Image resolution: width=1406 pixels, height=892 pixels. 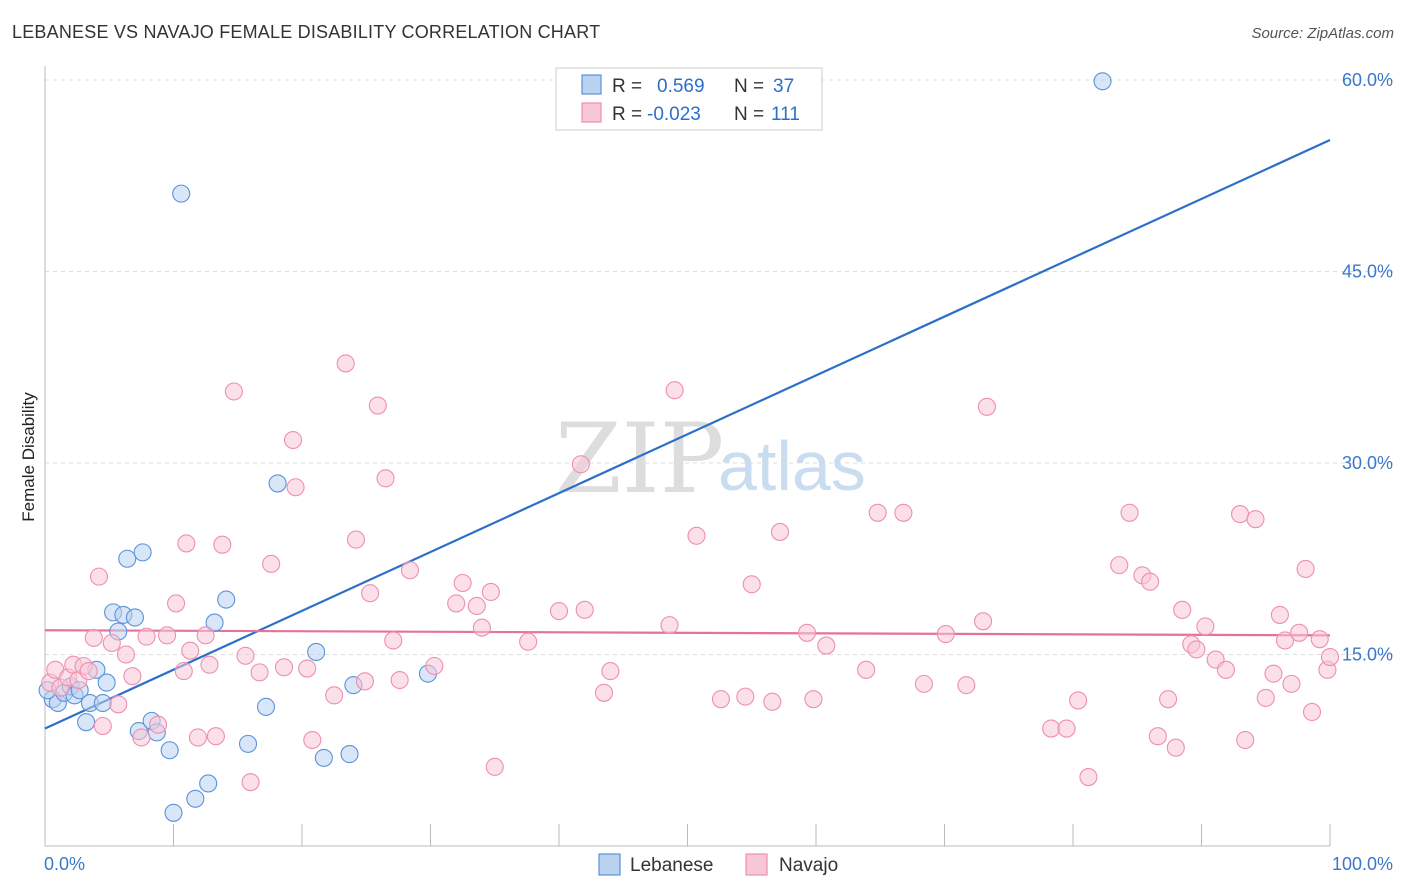 I want to click on x-tick-label-max: 100.0%, so click(x=1362, y=864).